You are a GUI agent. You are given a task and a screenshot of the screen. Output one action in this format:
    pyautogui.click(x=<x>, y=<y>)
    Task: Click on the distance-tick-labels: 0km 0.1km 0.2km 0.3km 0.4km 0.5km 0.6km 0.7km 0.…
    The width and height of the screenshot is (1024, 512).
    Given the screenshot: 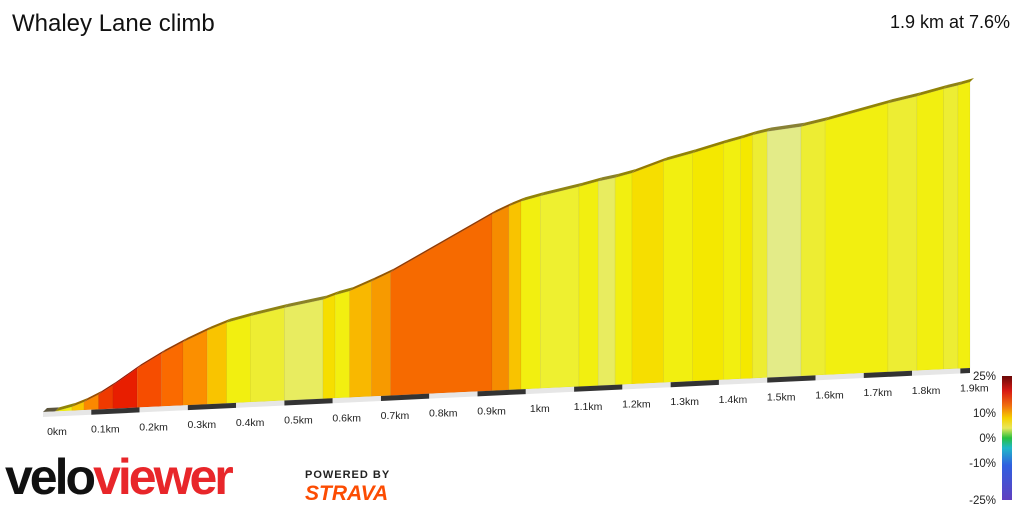 What is the action you would take?
    pyautogui.click(x=518, y=410)
    